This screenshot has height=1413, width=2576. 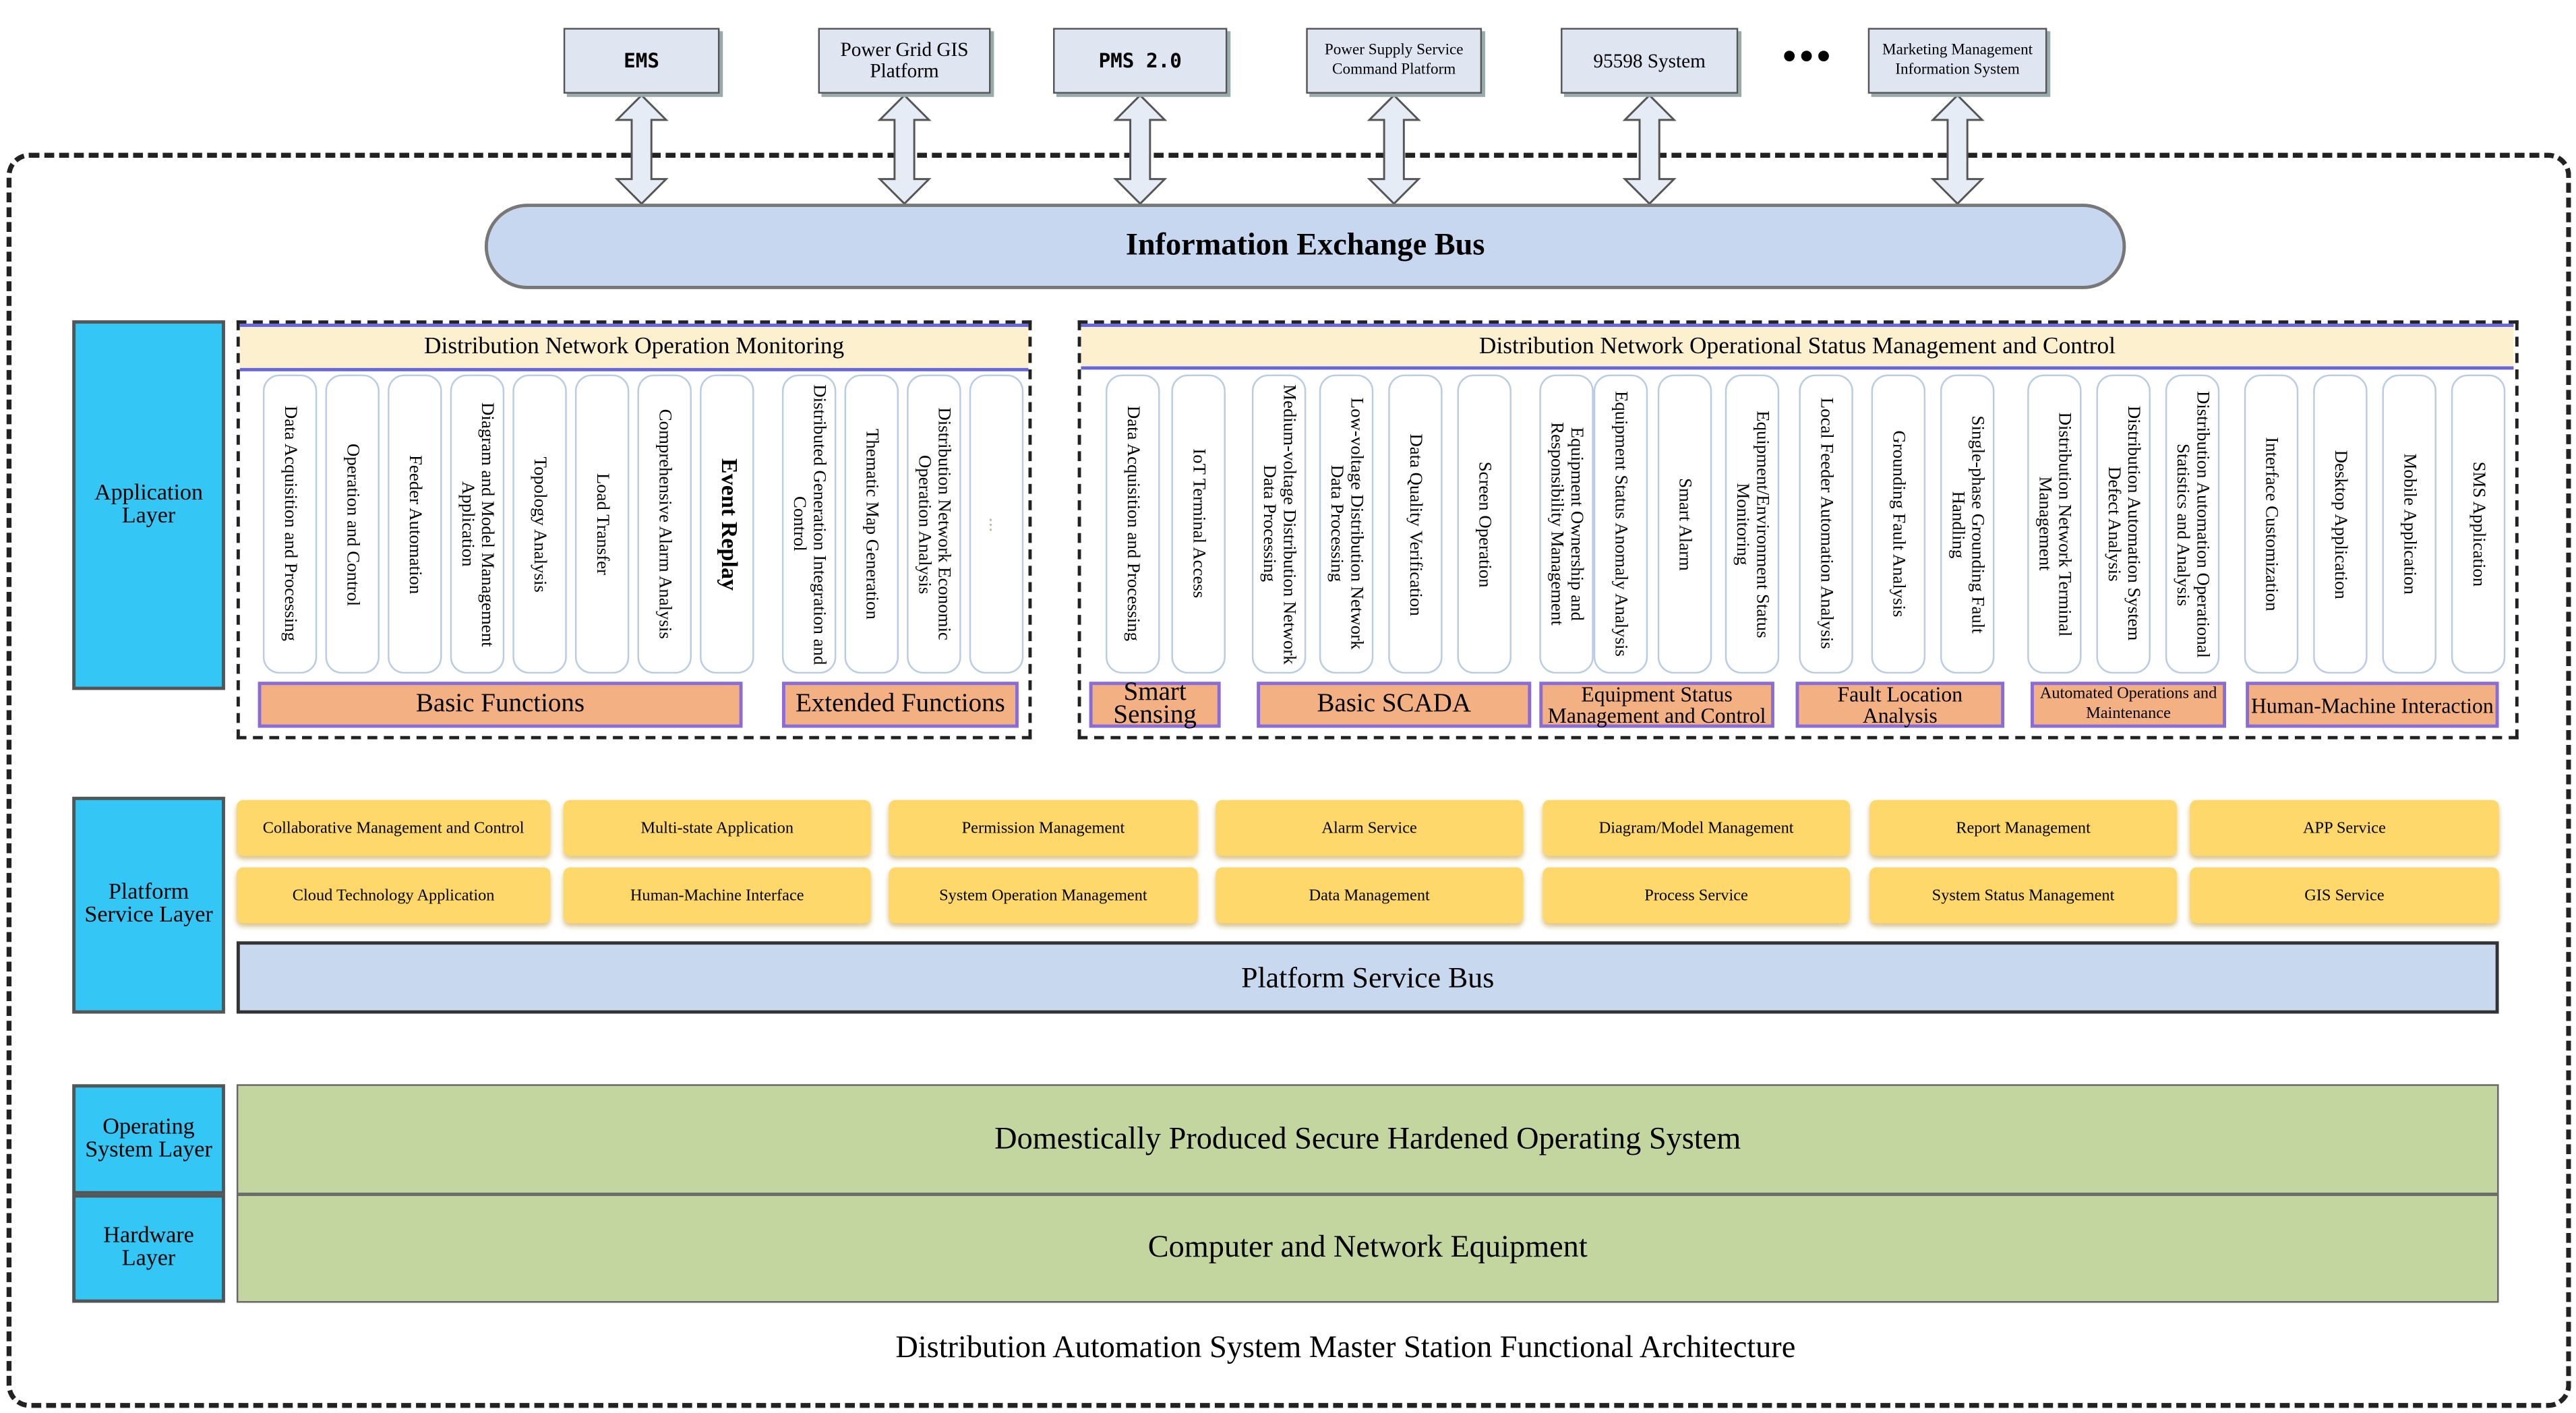 What do you see at coordinates (2478, 524) in the screenshot?
I see `function-column: SMS Application` at bounding box center [2478, 524].